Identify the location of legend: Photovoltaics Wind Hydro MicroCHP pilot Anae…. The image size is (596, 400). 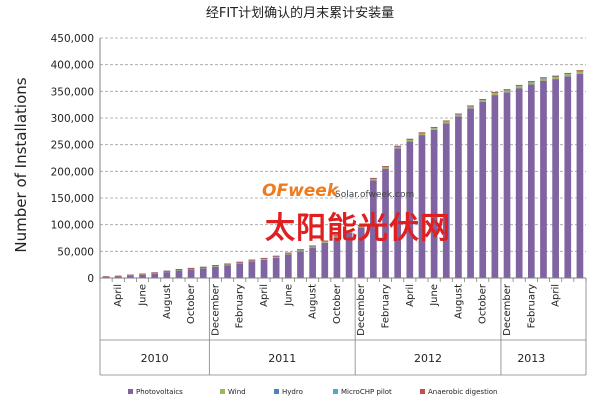
(312, 392).